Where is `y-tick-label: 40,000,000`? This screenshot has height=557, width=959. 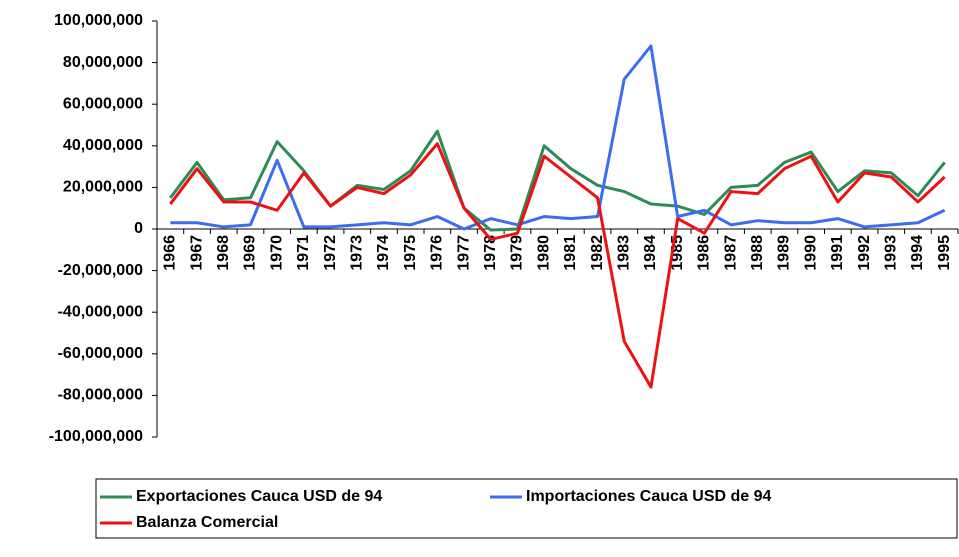
y-tick-label: 40,000,000 is located at coordinates (103, 145).